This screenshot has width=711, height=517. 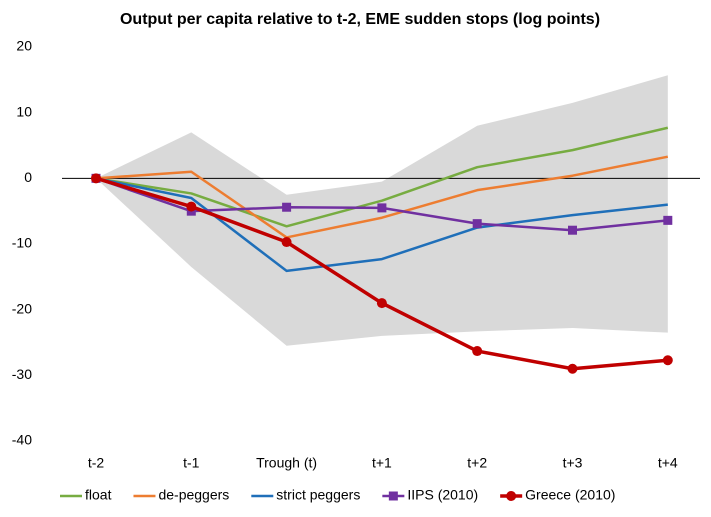 I want to click on legend-label: float, so click(x=98, y=495).